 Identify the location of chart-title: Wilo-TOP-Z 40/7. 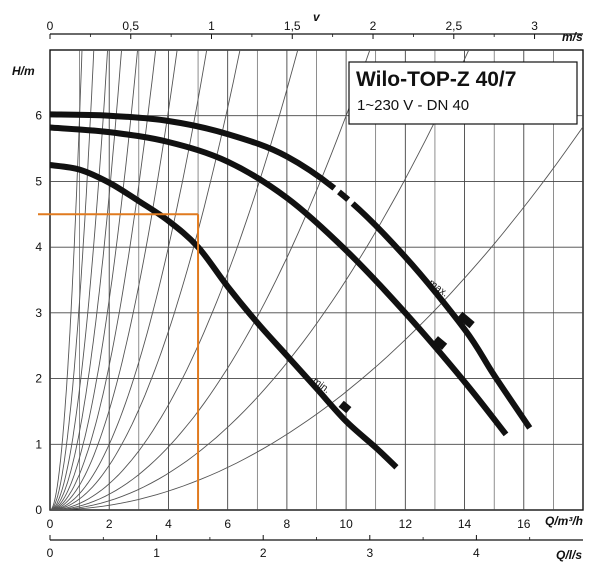
(436, 79).